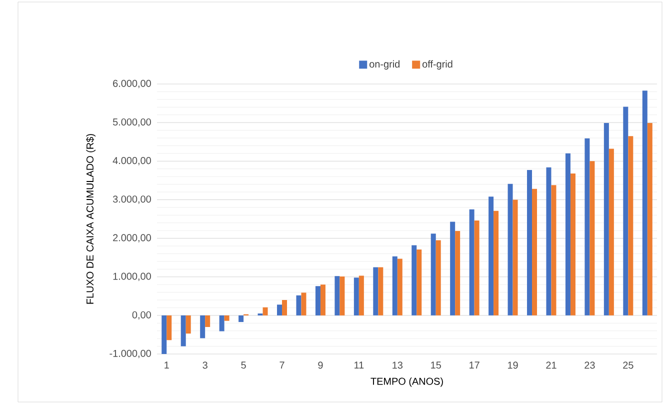 Image resolution: width=672 pixels, height=404 pixels. I want to click on x-tick-label: 17, so click(475, 365).